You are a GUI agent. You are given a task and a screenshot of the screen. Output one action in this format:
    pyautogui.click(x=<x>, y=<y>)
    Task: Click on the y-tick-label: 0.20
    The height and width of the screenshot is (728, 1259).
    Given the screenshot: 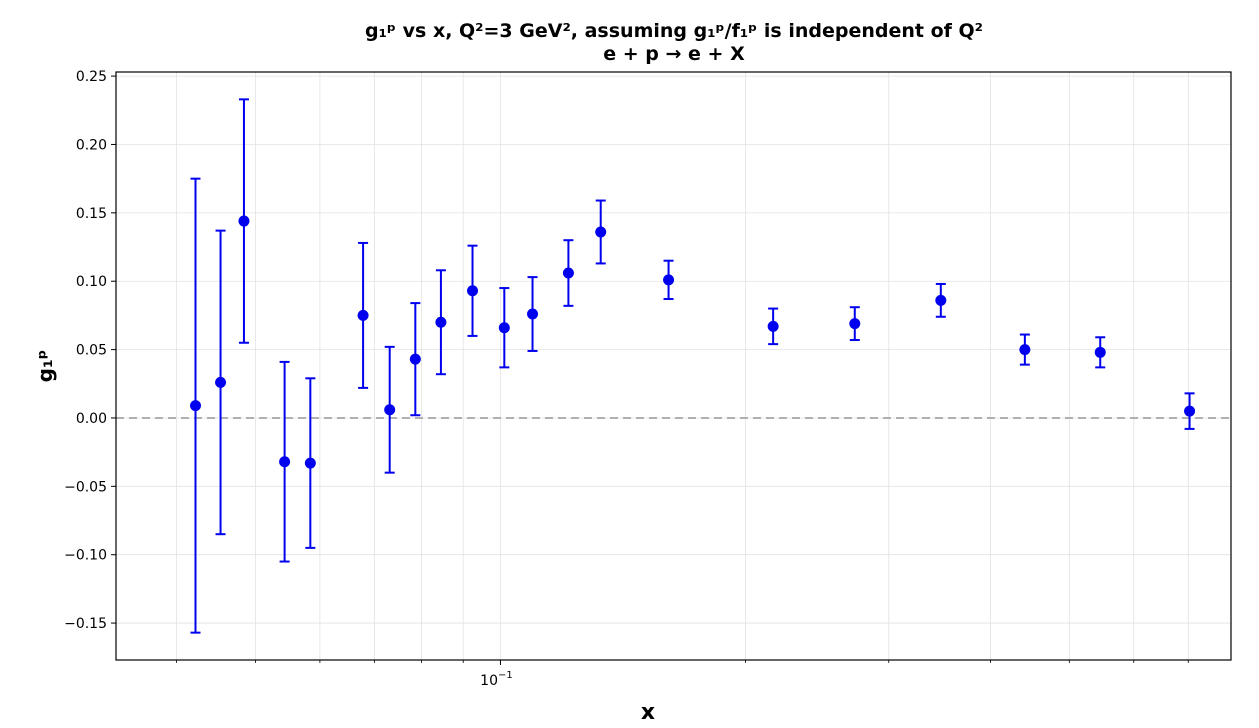 What is the action you would take?
    pyautogui.click(x=91, y=145)
    